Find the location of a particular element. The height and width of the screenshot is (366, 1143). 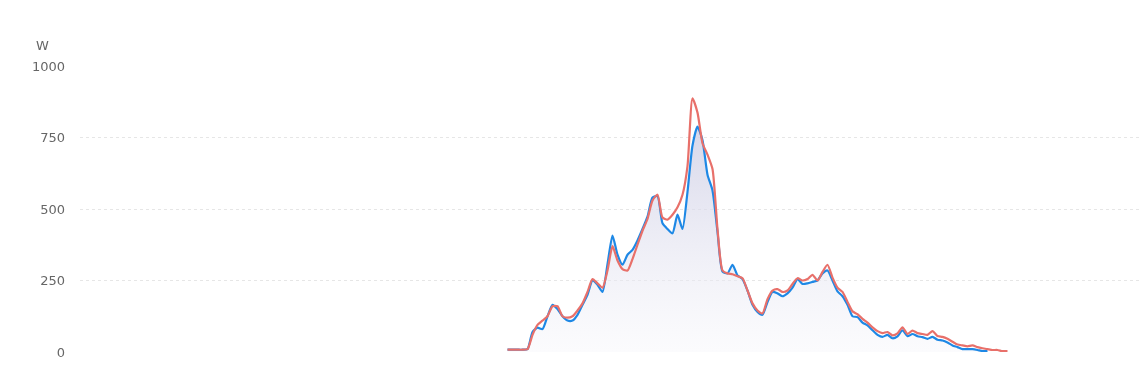

y-tick-label: 750 is located at coordinates (52, 138).